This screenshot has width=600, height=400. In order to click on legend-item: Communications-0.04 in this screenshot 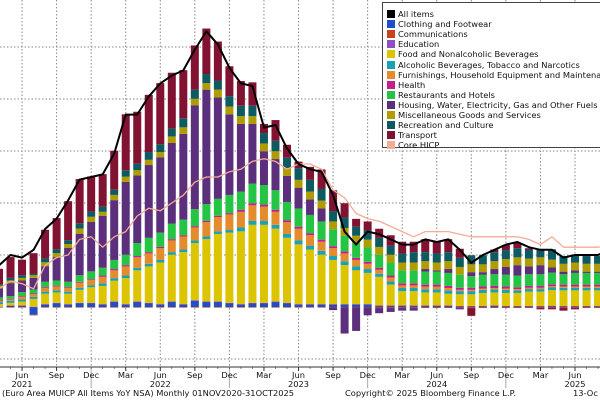, I will do `click(493, 34)`.